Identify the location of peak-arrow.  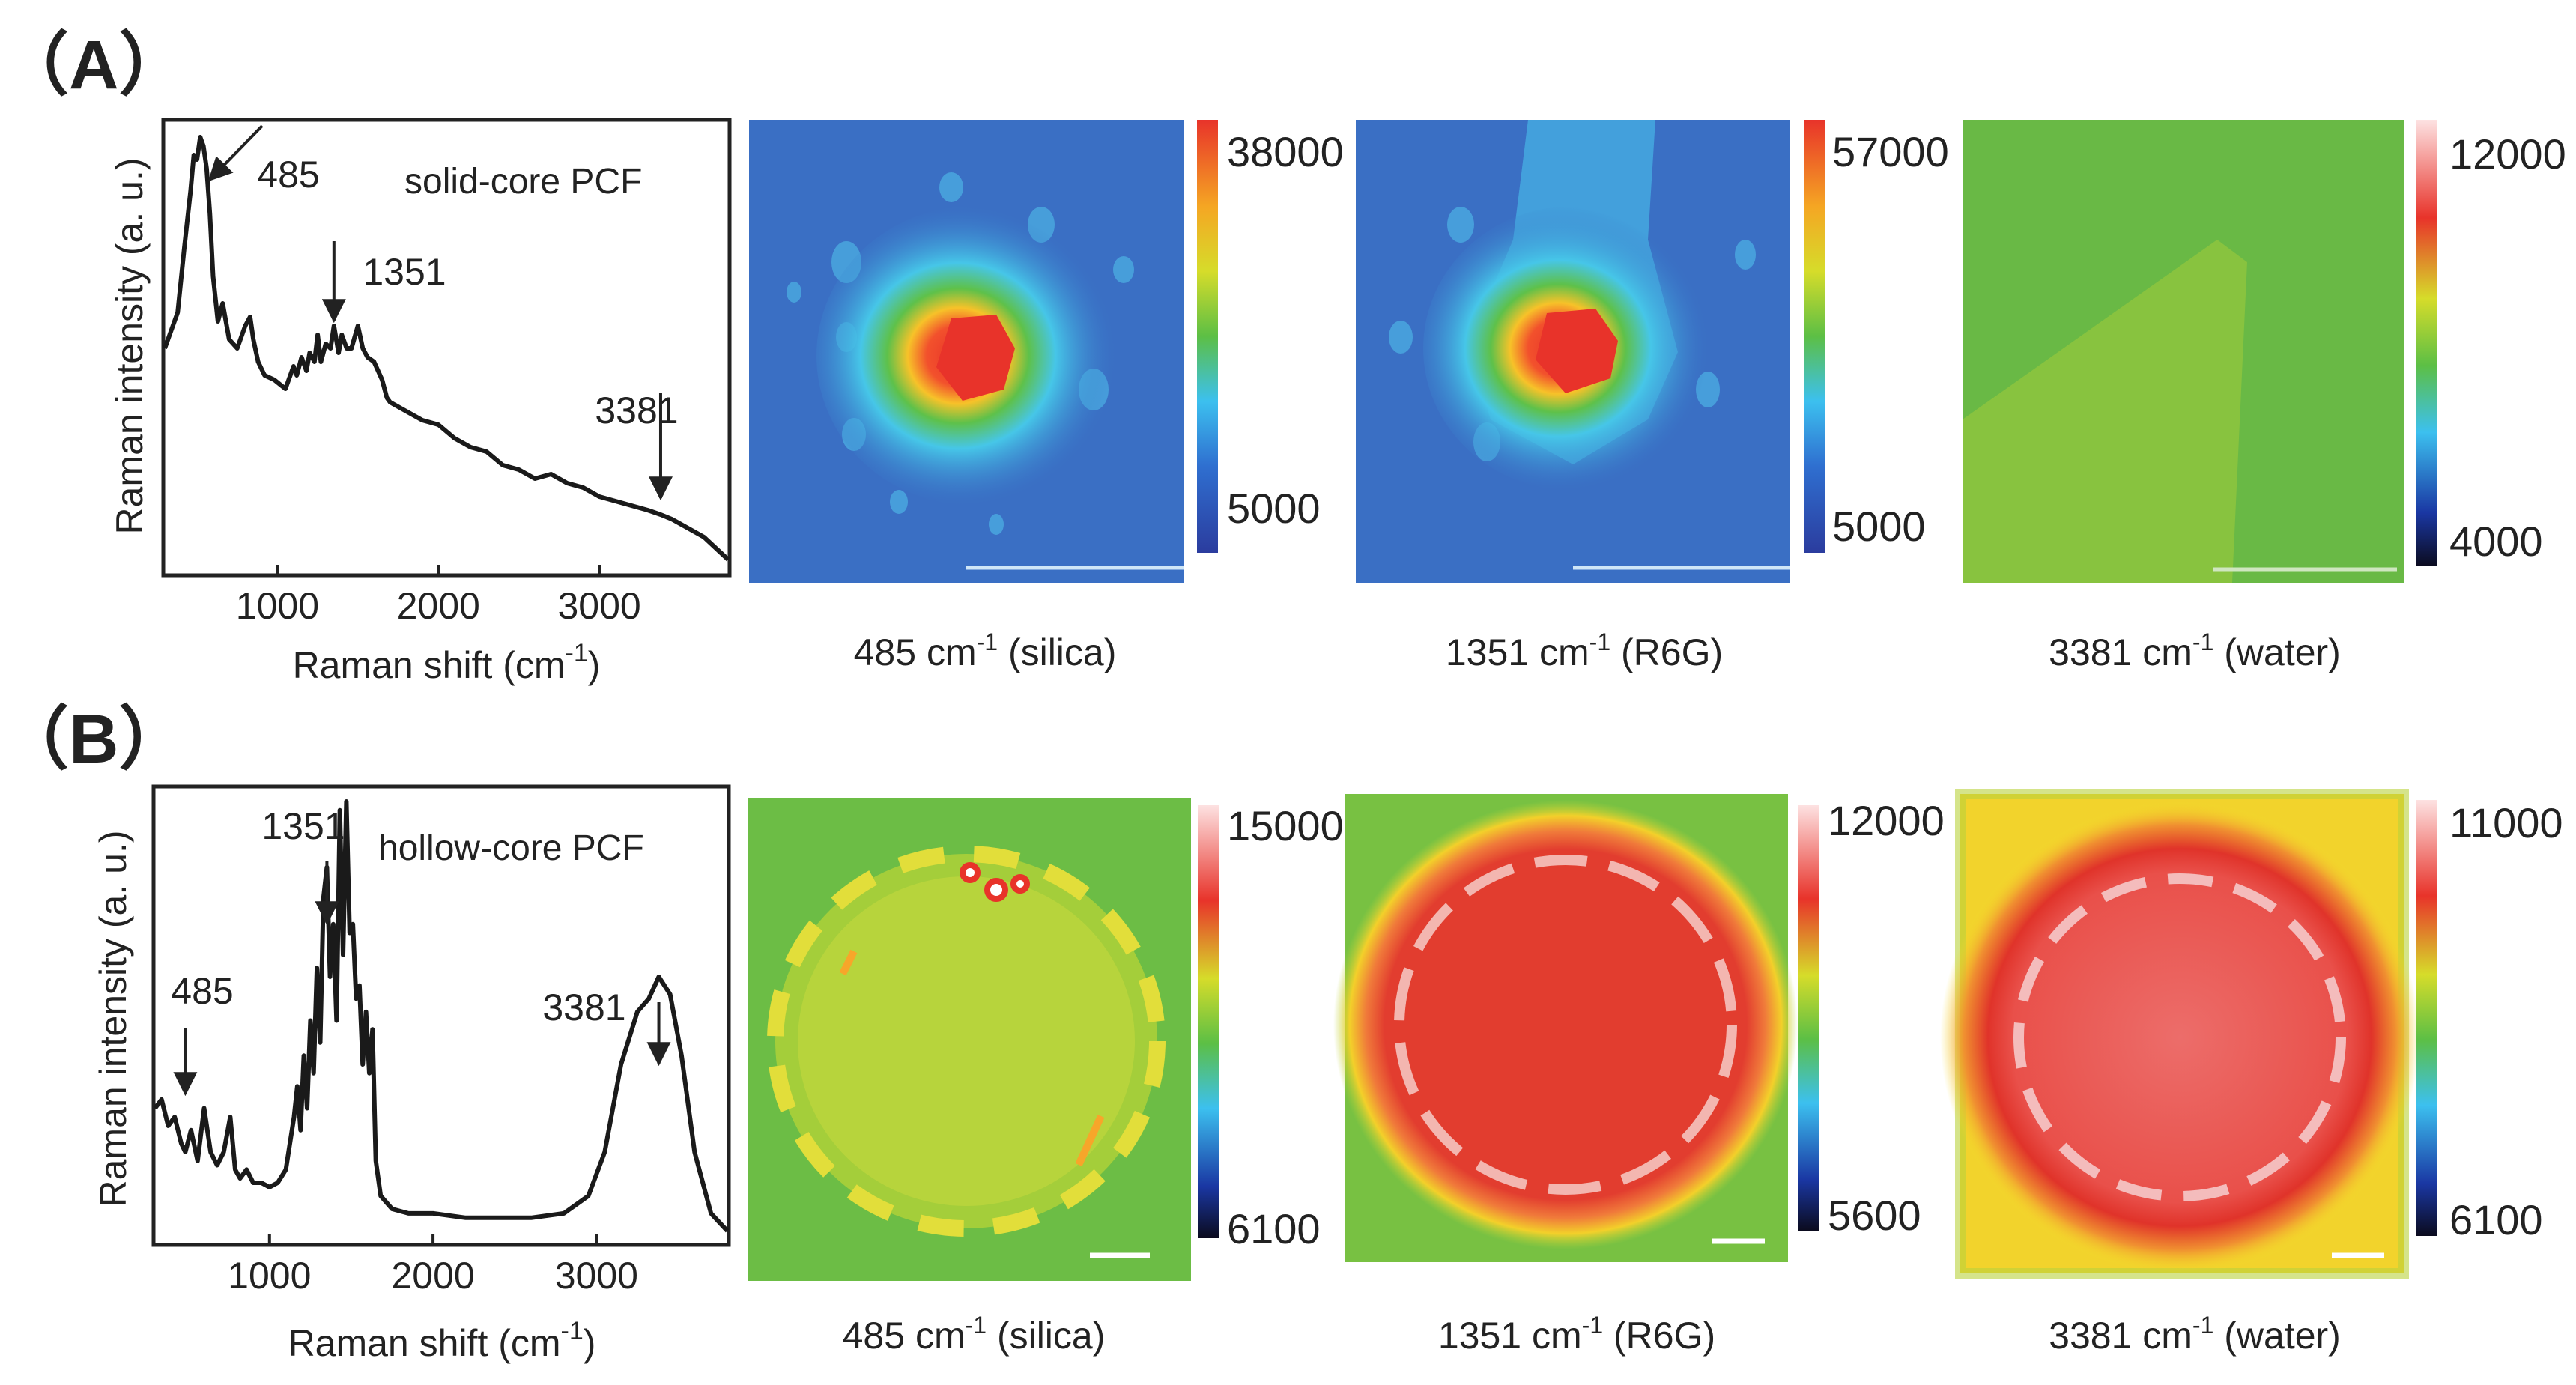
(236, 153).